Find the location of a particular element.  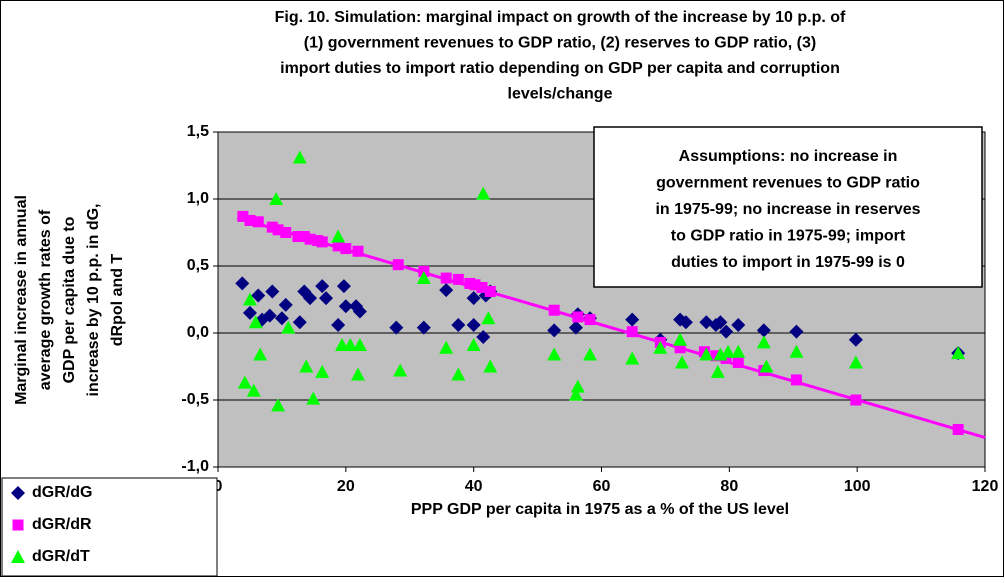

legend-label: dGR/dT is located at coordinates (61, 556).